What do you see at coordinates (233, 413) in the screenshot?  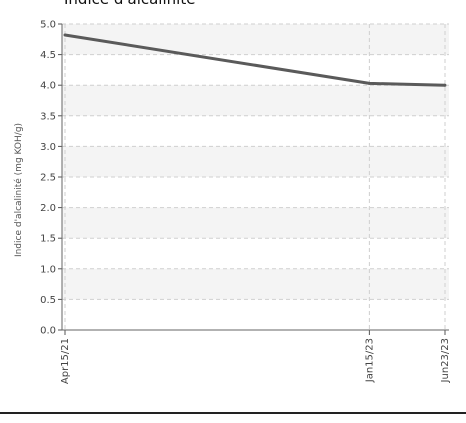 I see `bottom-divider` at bounding box center [233, 413].